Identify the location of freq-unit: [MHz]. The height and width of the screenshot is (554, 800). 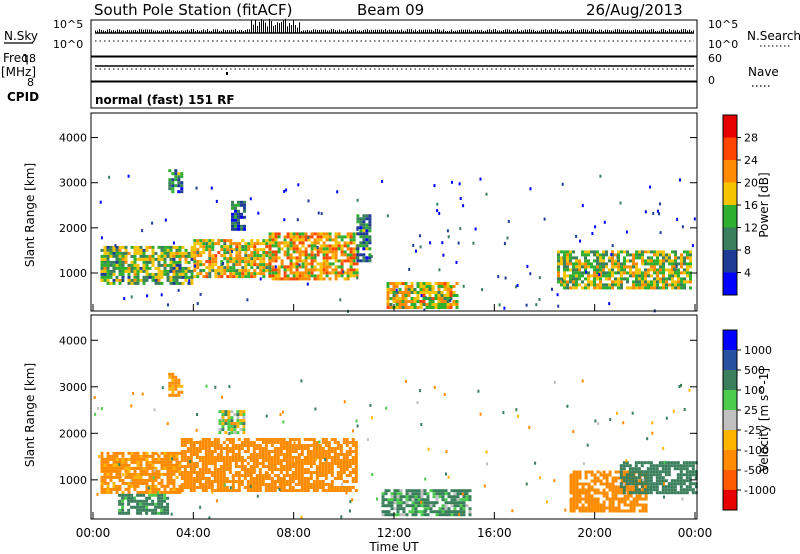
(18, 72).